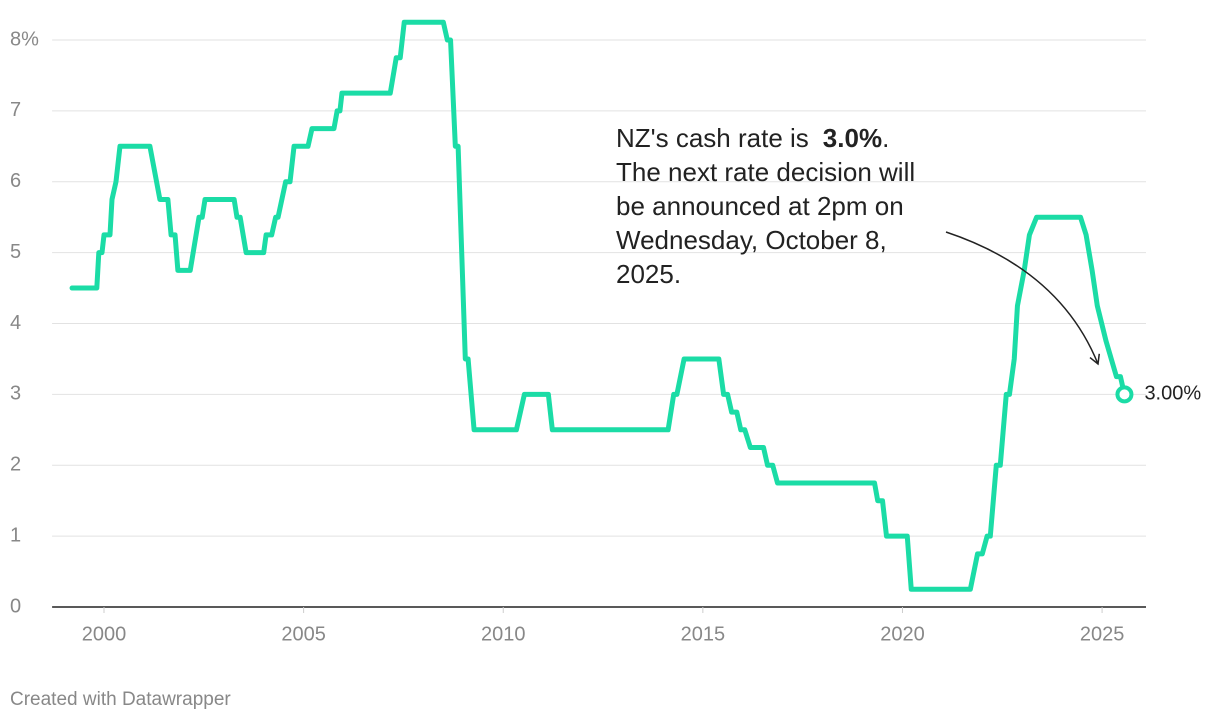 This screenshot has width=1220, height=724. What do you see at coordinates (15, 394) in the screenshot?
I see `y-tick-label: 3` at bounding box center [15, 394].